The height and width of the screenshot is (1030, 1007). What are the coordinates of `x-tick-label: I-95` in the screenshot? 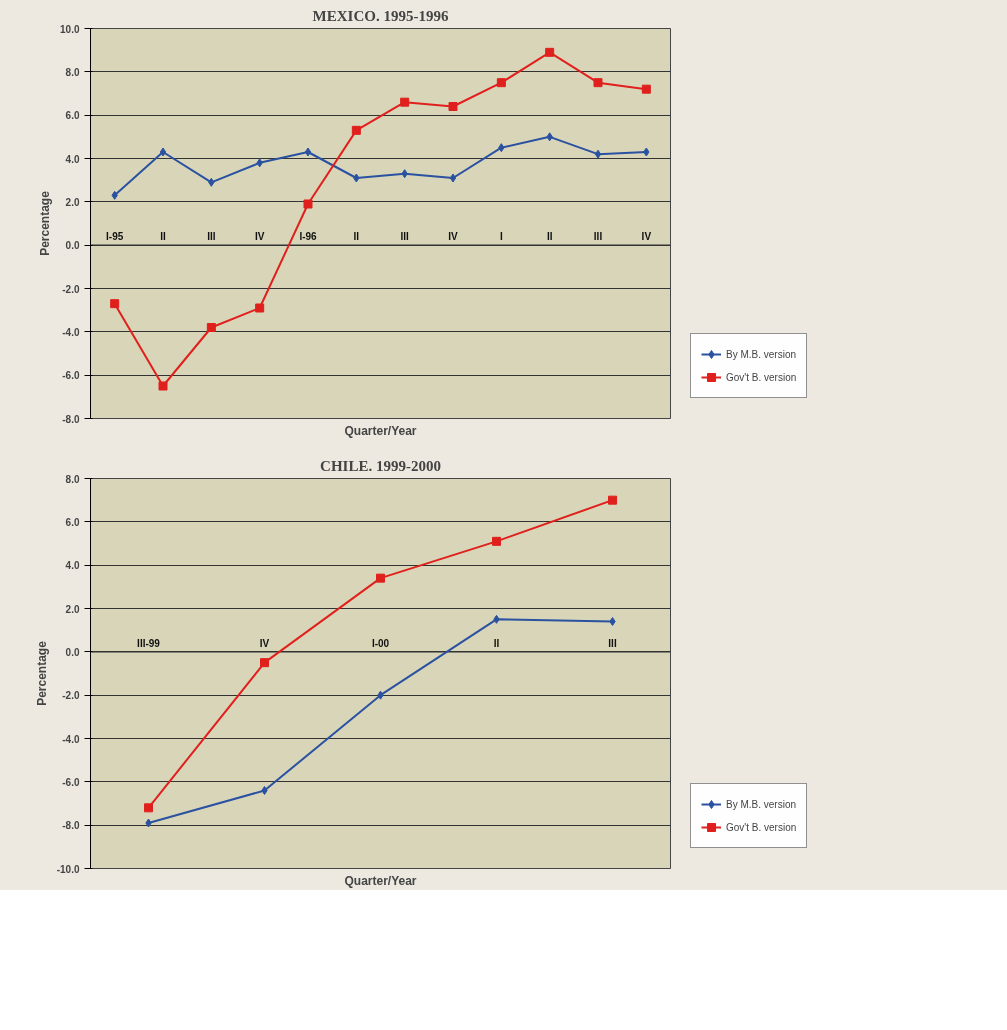 It's located at (115, 237).